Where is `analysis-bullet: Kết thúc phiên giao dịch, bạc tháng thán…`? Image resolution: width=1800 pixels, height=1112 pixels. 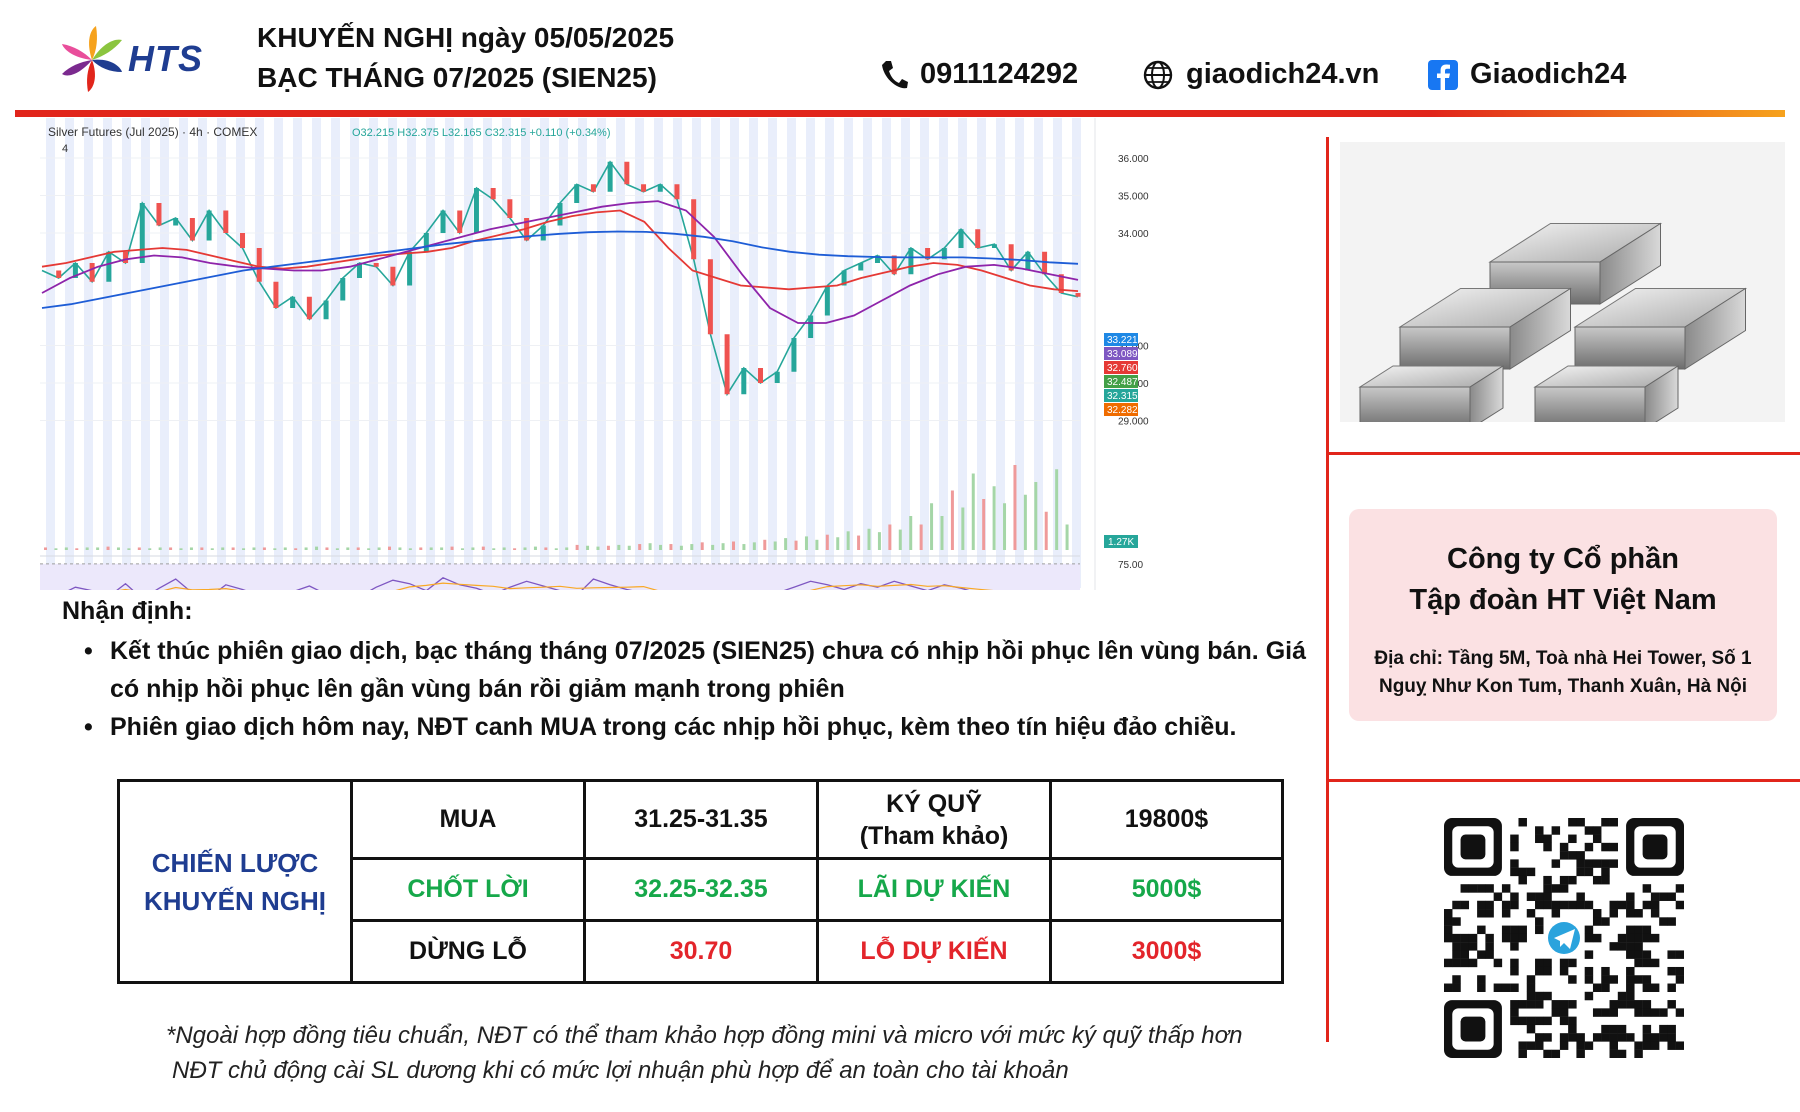
analysis-bullet: Kết thúc phiên giao dịch, bạc tháng thán… is located at coordinates (695, 670).